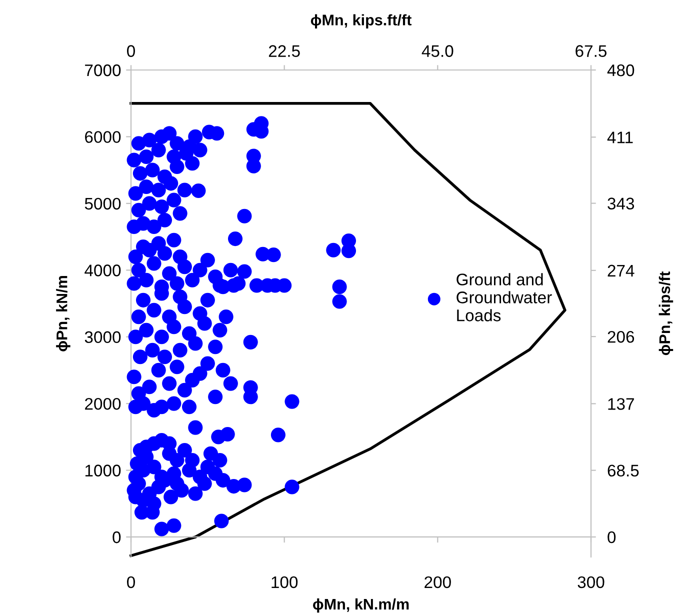 This screenshot has height=615, width=677. Describe the element at coordinates (361, 605) in the screenshot. I see `x-axis-title: ϕMn, kN.m/m` at that location.